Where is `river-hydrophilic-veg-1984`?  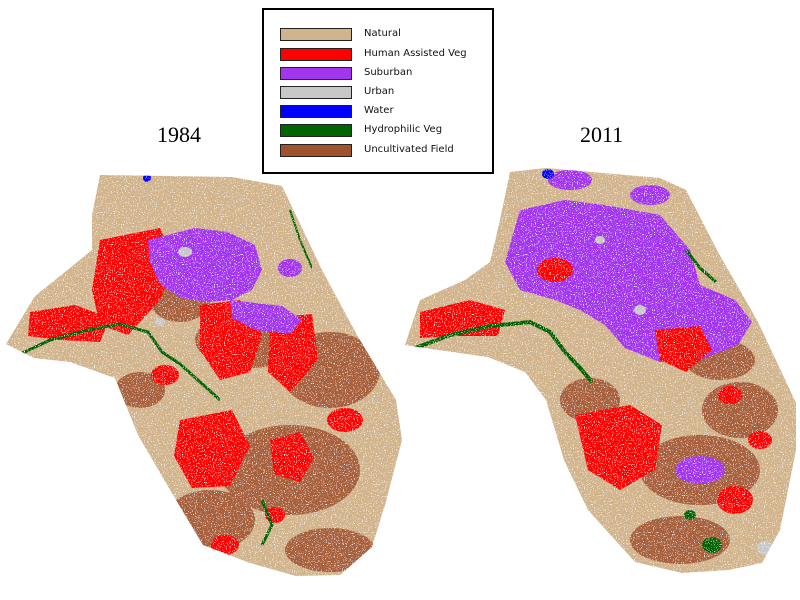 river-hydrophilic-veg-1984 is located at coordinates (116, 362).